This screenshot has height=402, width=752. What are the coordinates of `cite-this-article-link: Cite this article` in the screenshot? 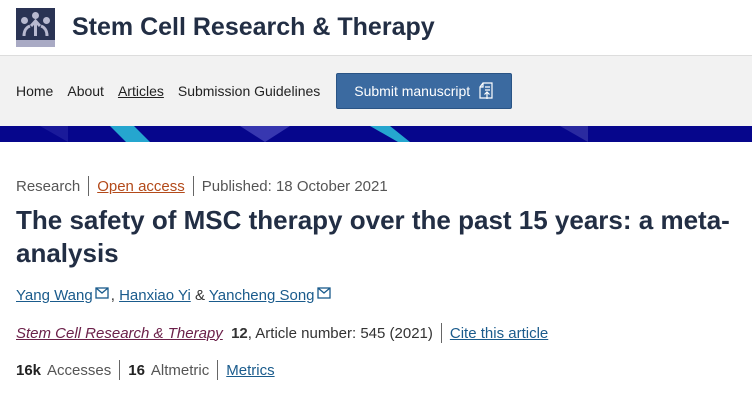 It's located at (499, 333).